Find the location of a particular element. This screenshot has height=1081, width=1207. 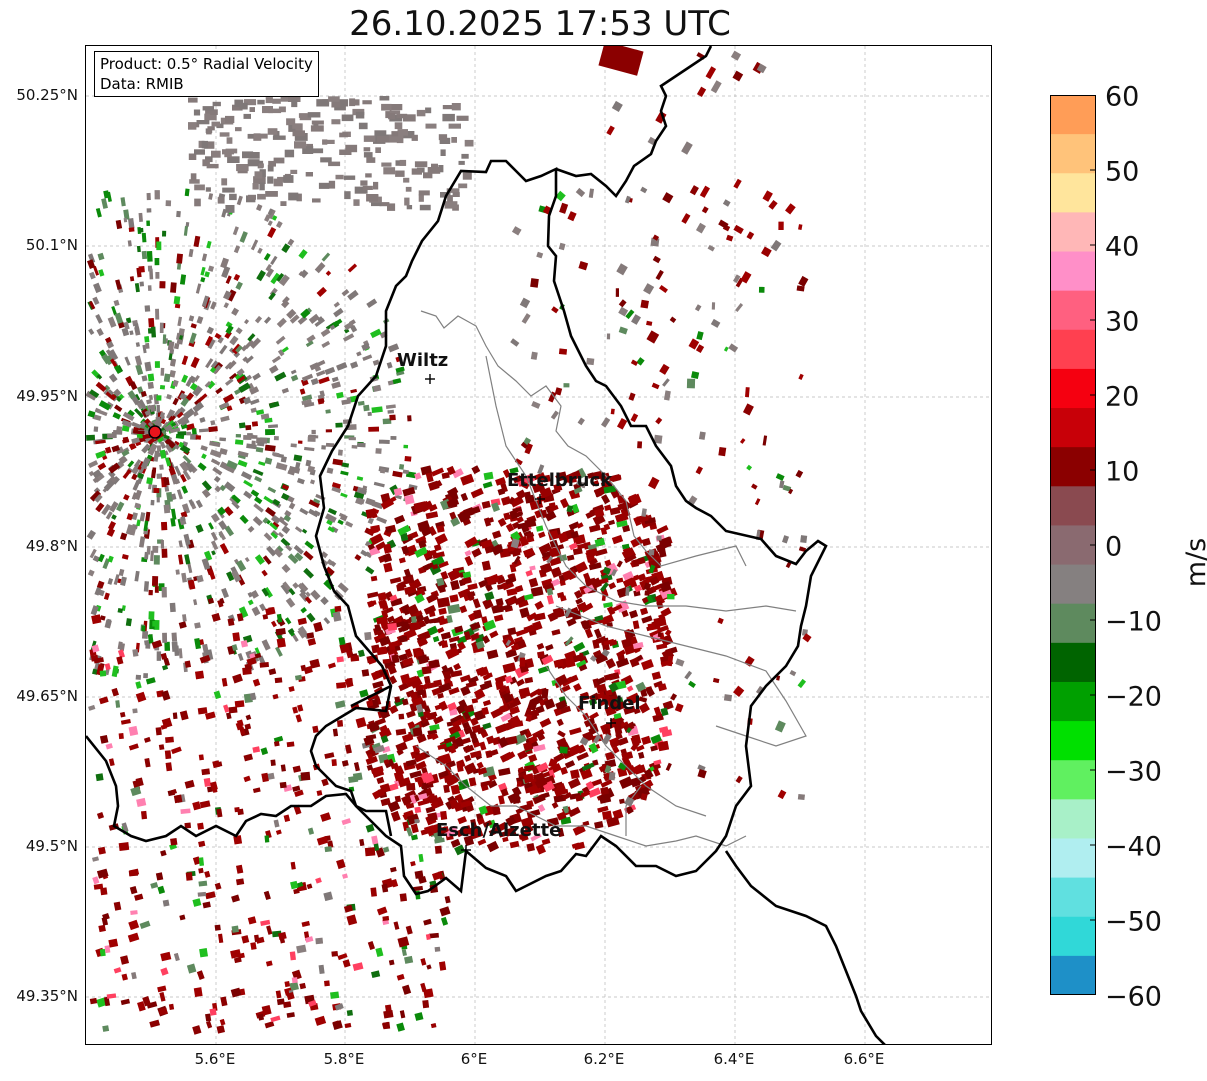

radar-site-marker is located at coordinates (155, 432).